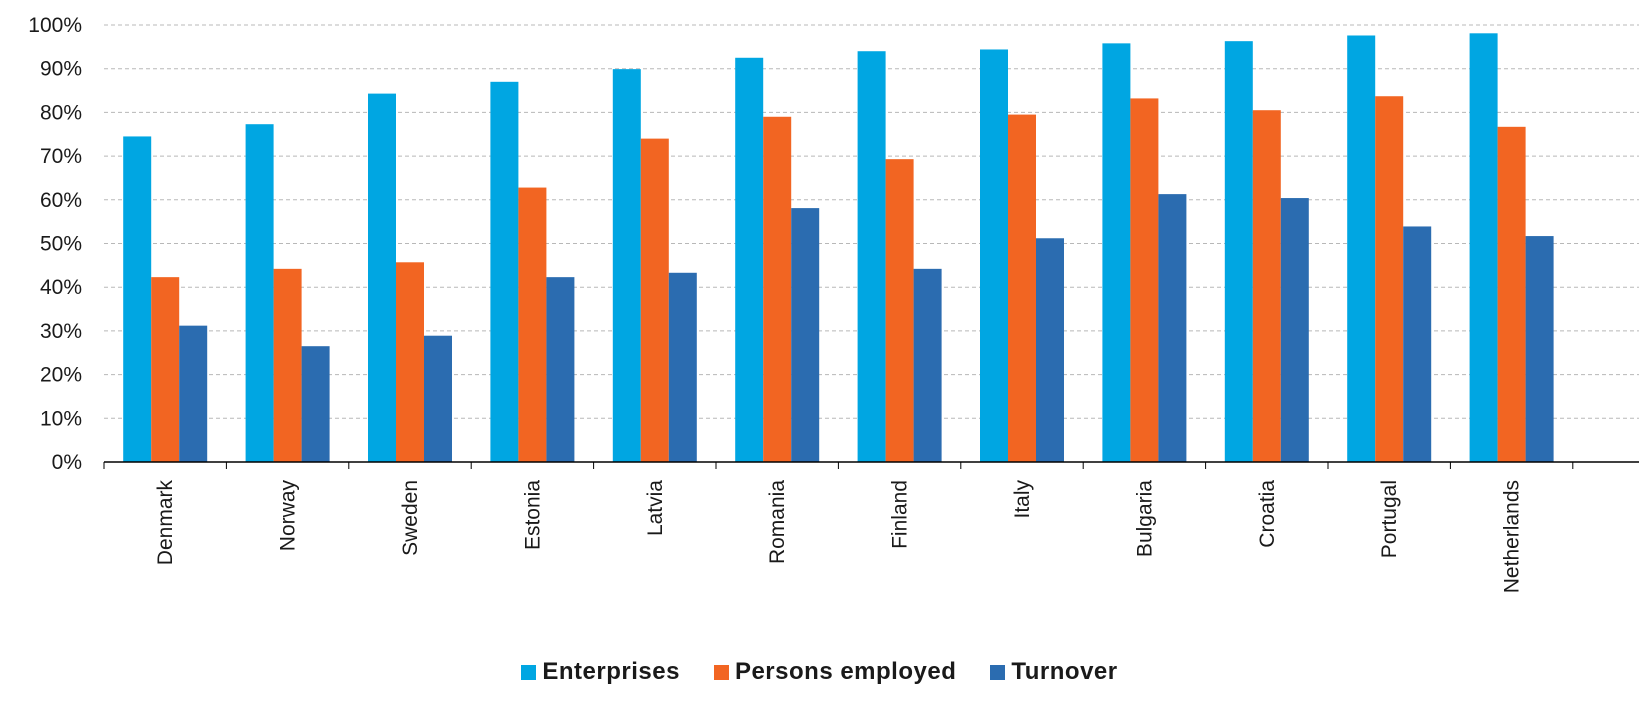  What do you see at coordinates (998, 672) in the screenshot?
I see `legend-swatch-turnover` at bounding box center [998, 672].